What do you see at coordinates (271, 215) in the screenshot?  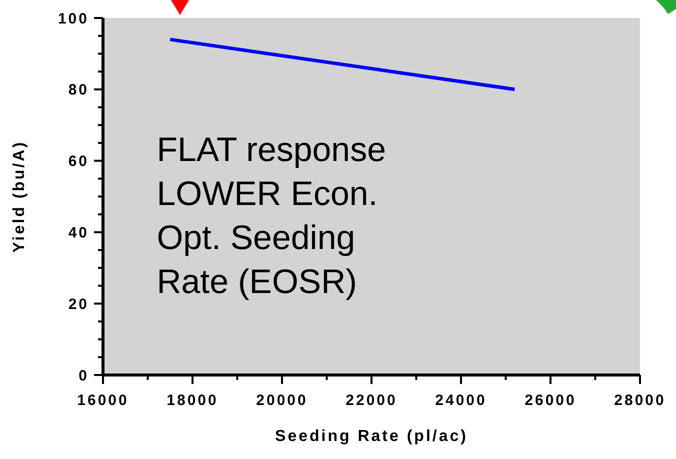 I see `annotation: FLAT response LOWER Econ. Opt. Seeding Rate (EOSR)` at bounding box center [271, 215].